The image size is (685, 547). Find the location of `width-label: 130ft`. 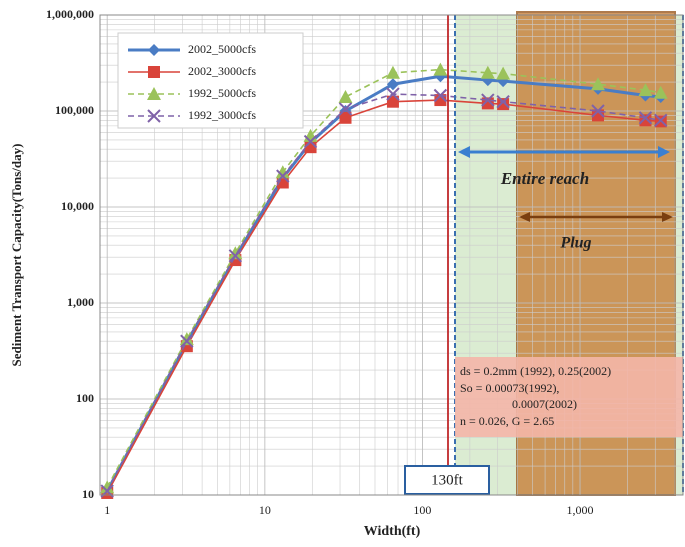

width-label: 130ft is located at coordinates (447, 480).